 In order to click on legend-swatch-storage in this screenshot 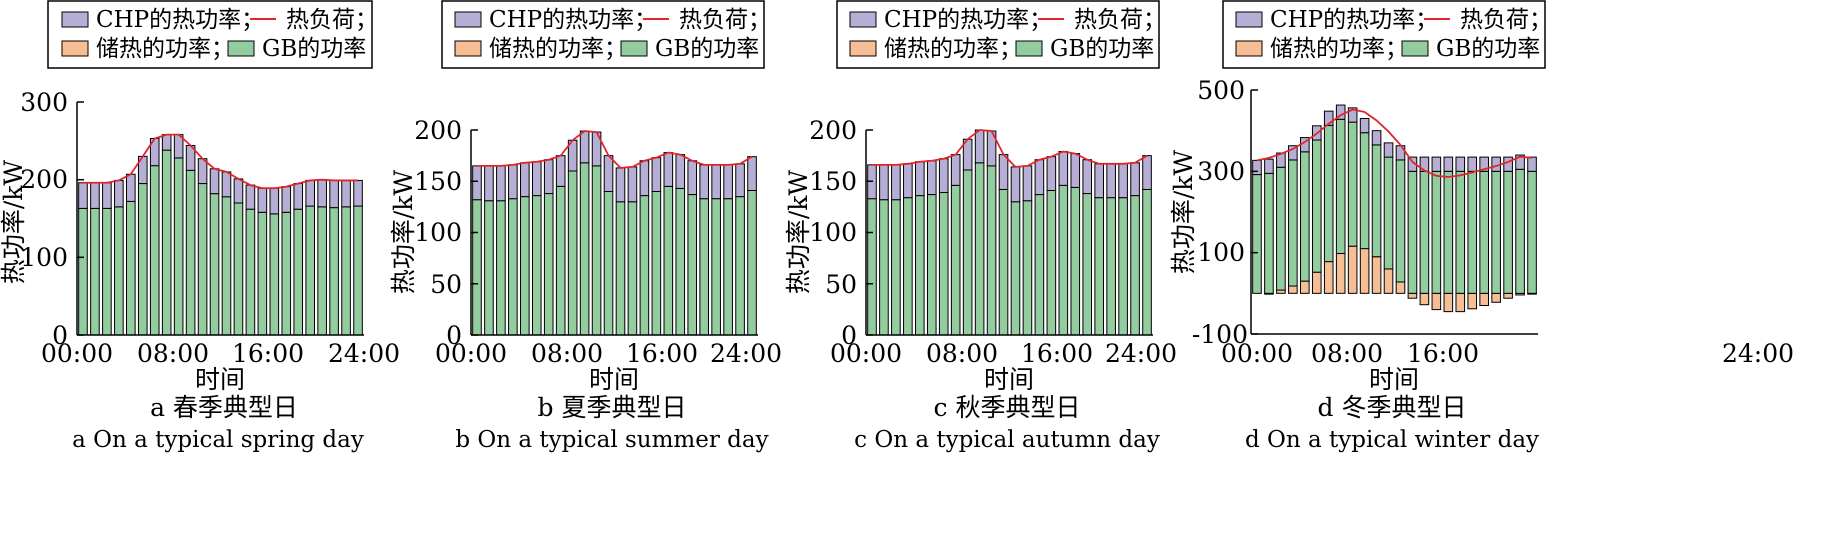, I will do `click(863, 48)`.